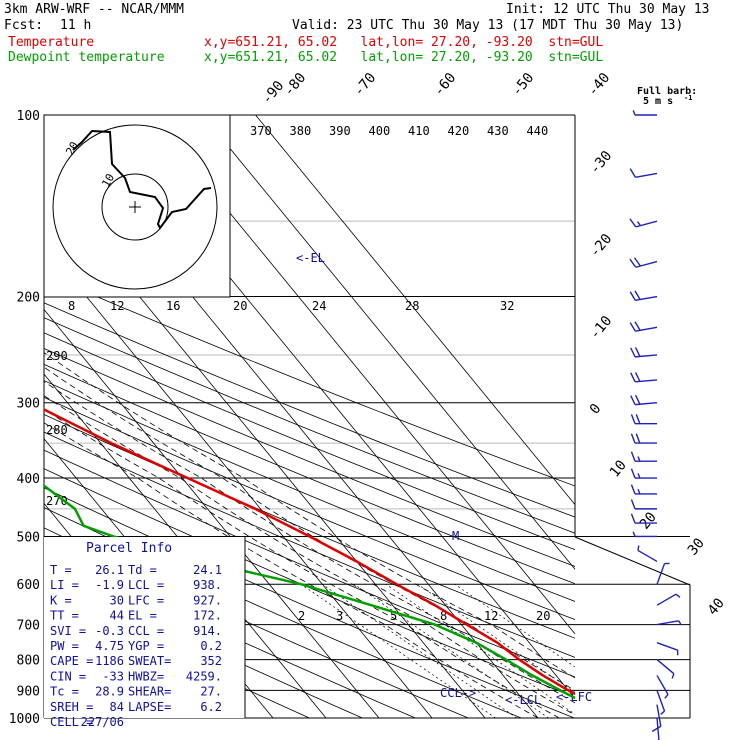 The width and height of the screenshot is (740, 740). Describe the element at coordinates (491, 616) in the screenshot. I see `mixing-ratio-label: 12` at that location.